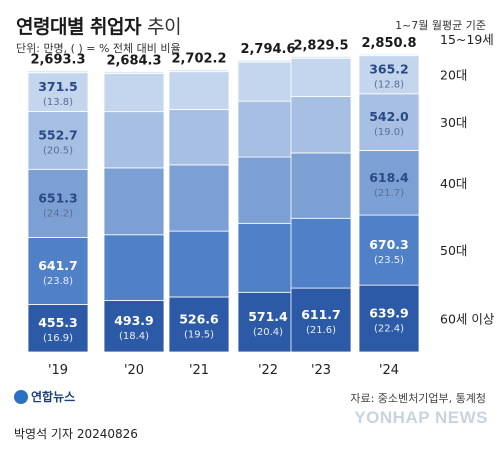 This screenshot has width=500, height=451. I want to click on x-tick-label-4: '23, so click(321, 370).